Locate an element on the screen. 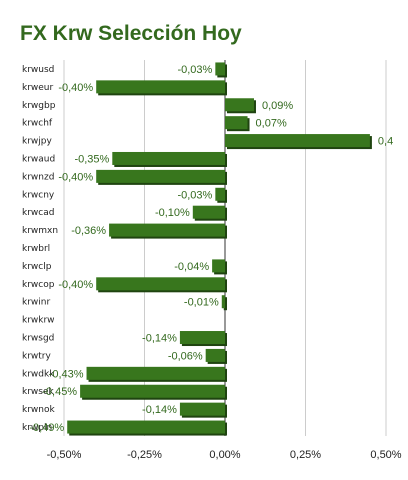  category-label: krwcop is located at coordinates (38, 285).